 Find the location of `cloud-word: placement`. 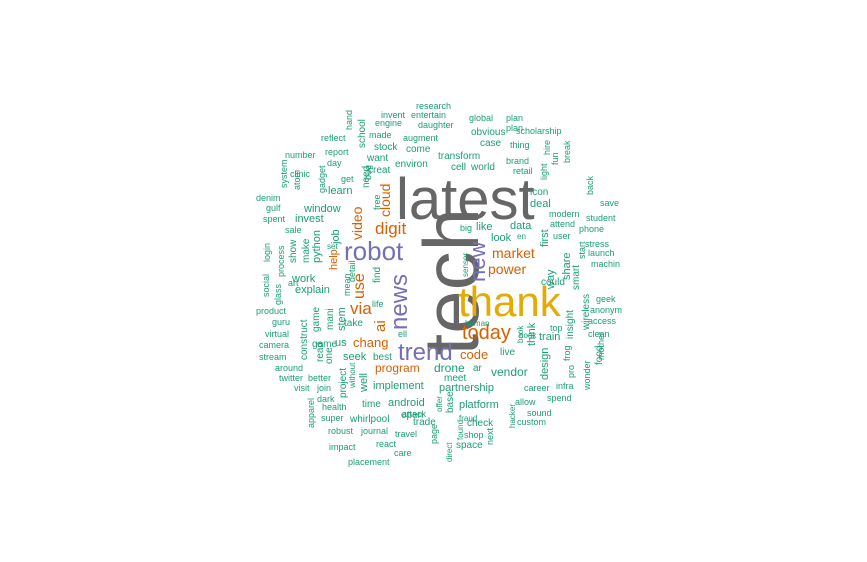

cloud-word: placement is located at coordinates (369, 462).